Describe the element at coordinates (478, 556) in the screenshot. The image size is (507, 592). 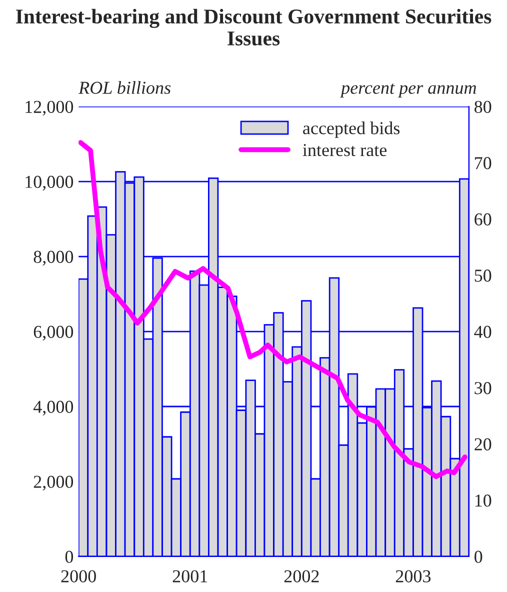
I see `y2-tick-label: 0` at that location.